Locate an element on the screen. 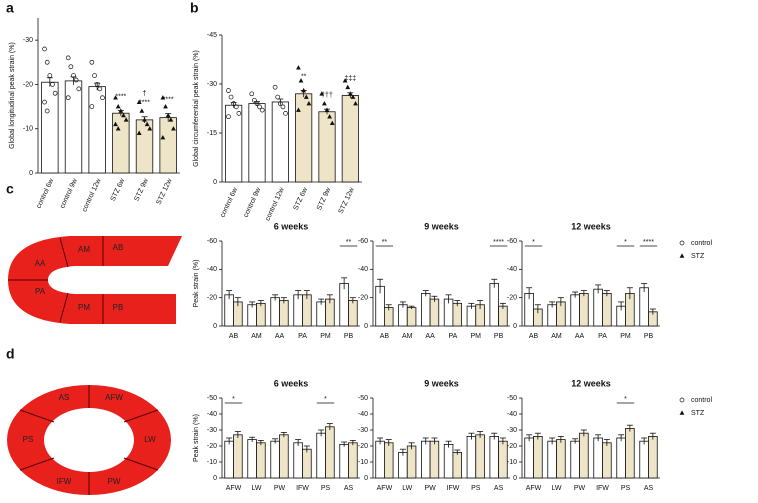 Image resolution: width=758 pixels, height=503 pixels. x-tick-label: AFW is located at coordinates (234, 488).